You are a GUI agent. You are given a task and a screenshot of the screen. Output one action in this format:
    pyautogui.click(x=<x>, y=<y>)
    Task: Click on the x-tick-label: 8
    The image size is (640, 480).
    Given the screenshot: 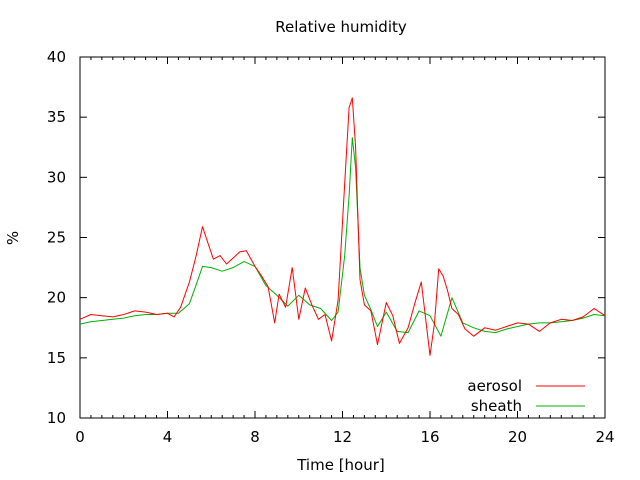 What is the action you would take?
    pyautogui.click(x=255, y=437)
    